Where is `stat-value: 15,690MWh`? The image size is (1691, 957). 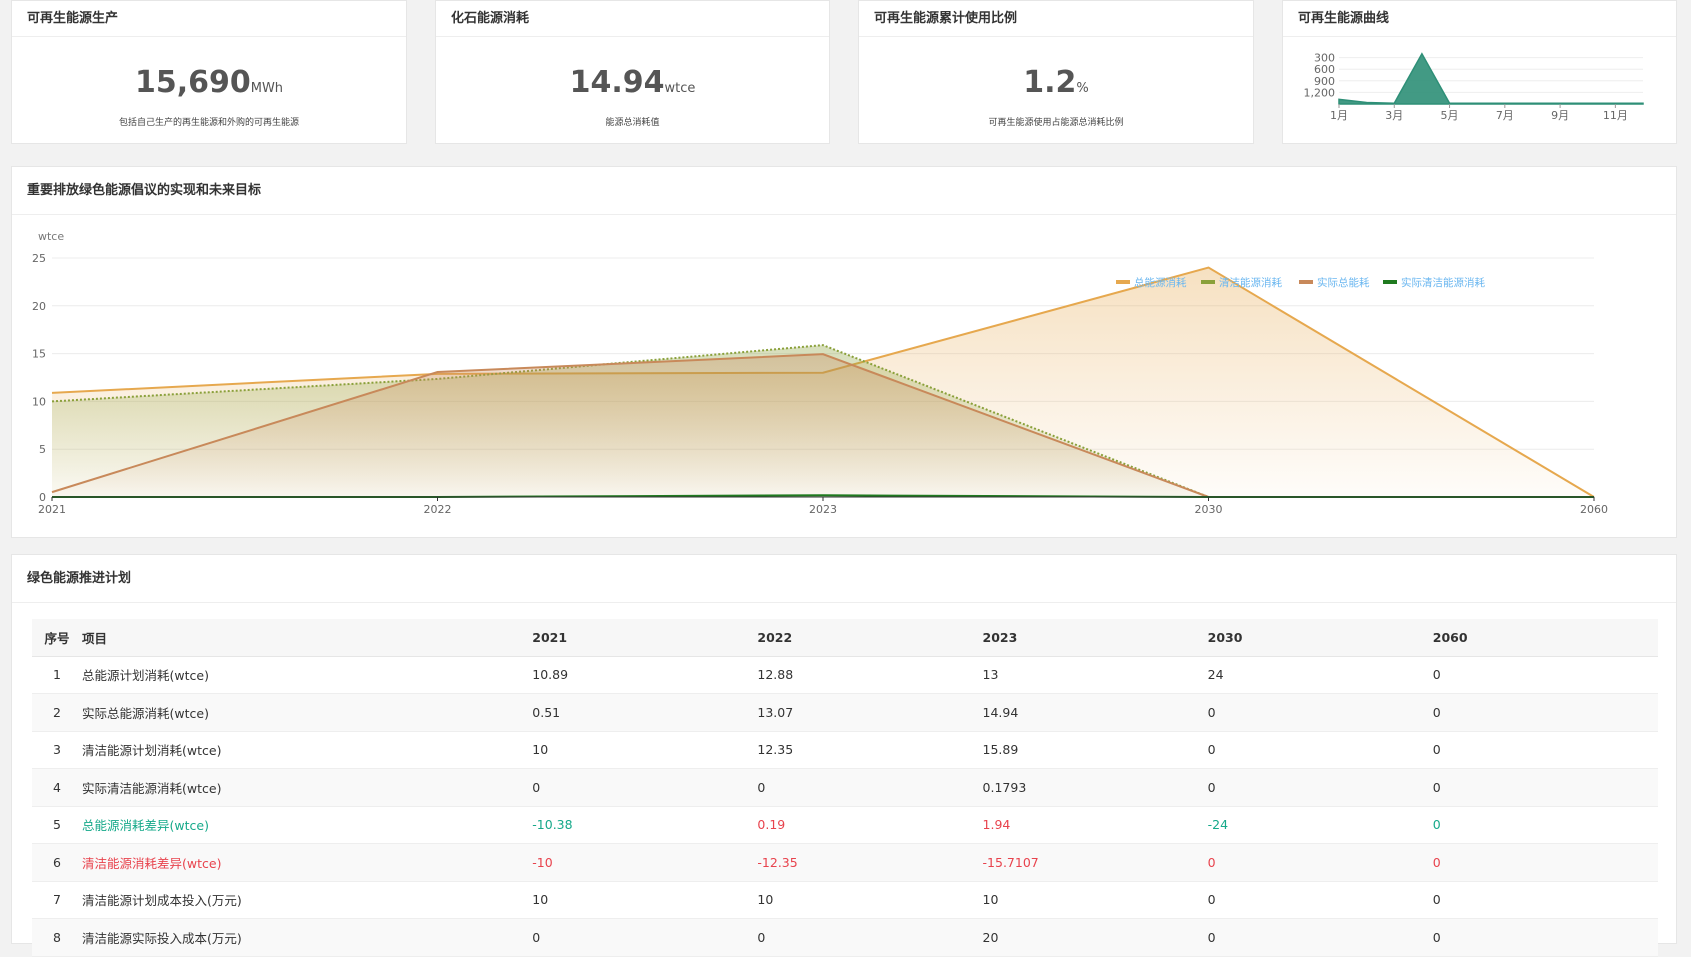
stat-value: 15,690MWh is located at coordinates (209, 83).